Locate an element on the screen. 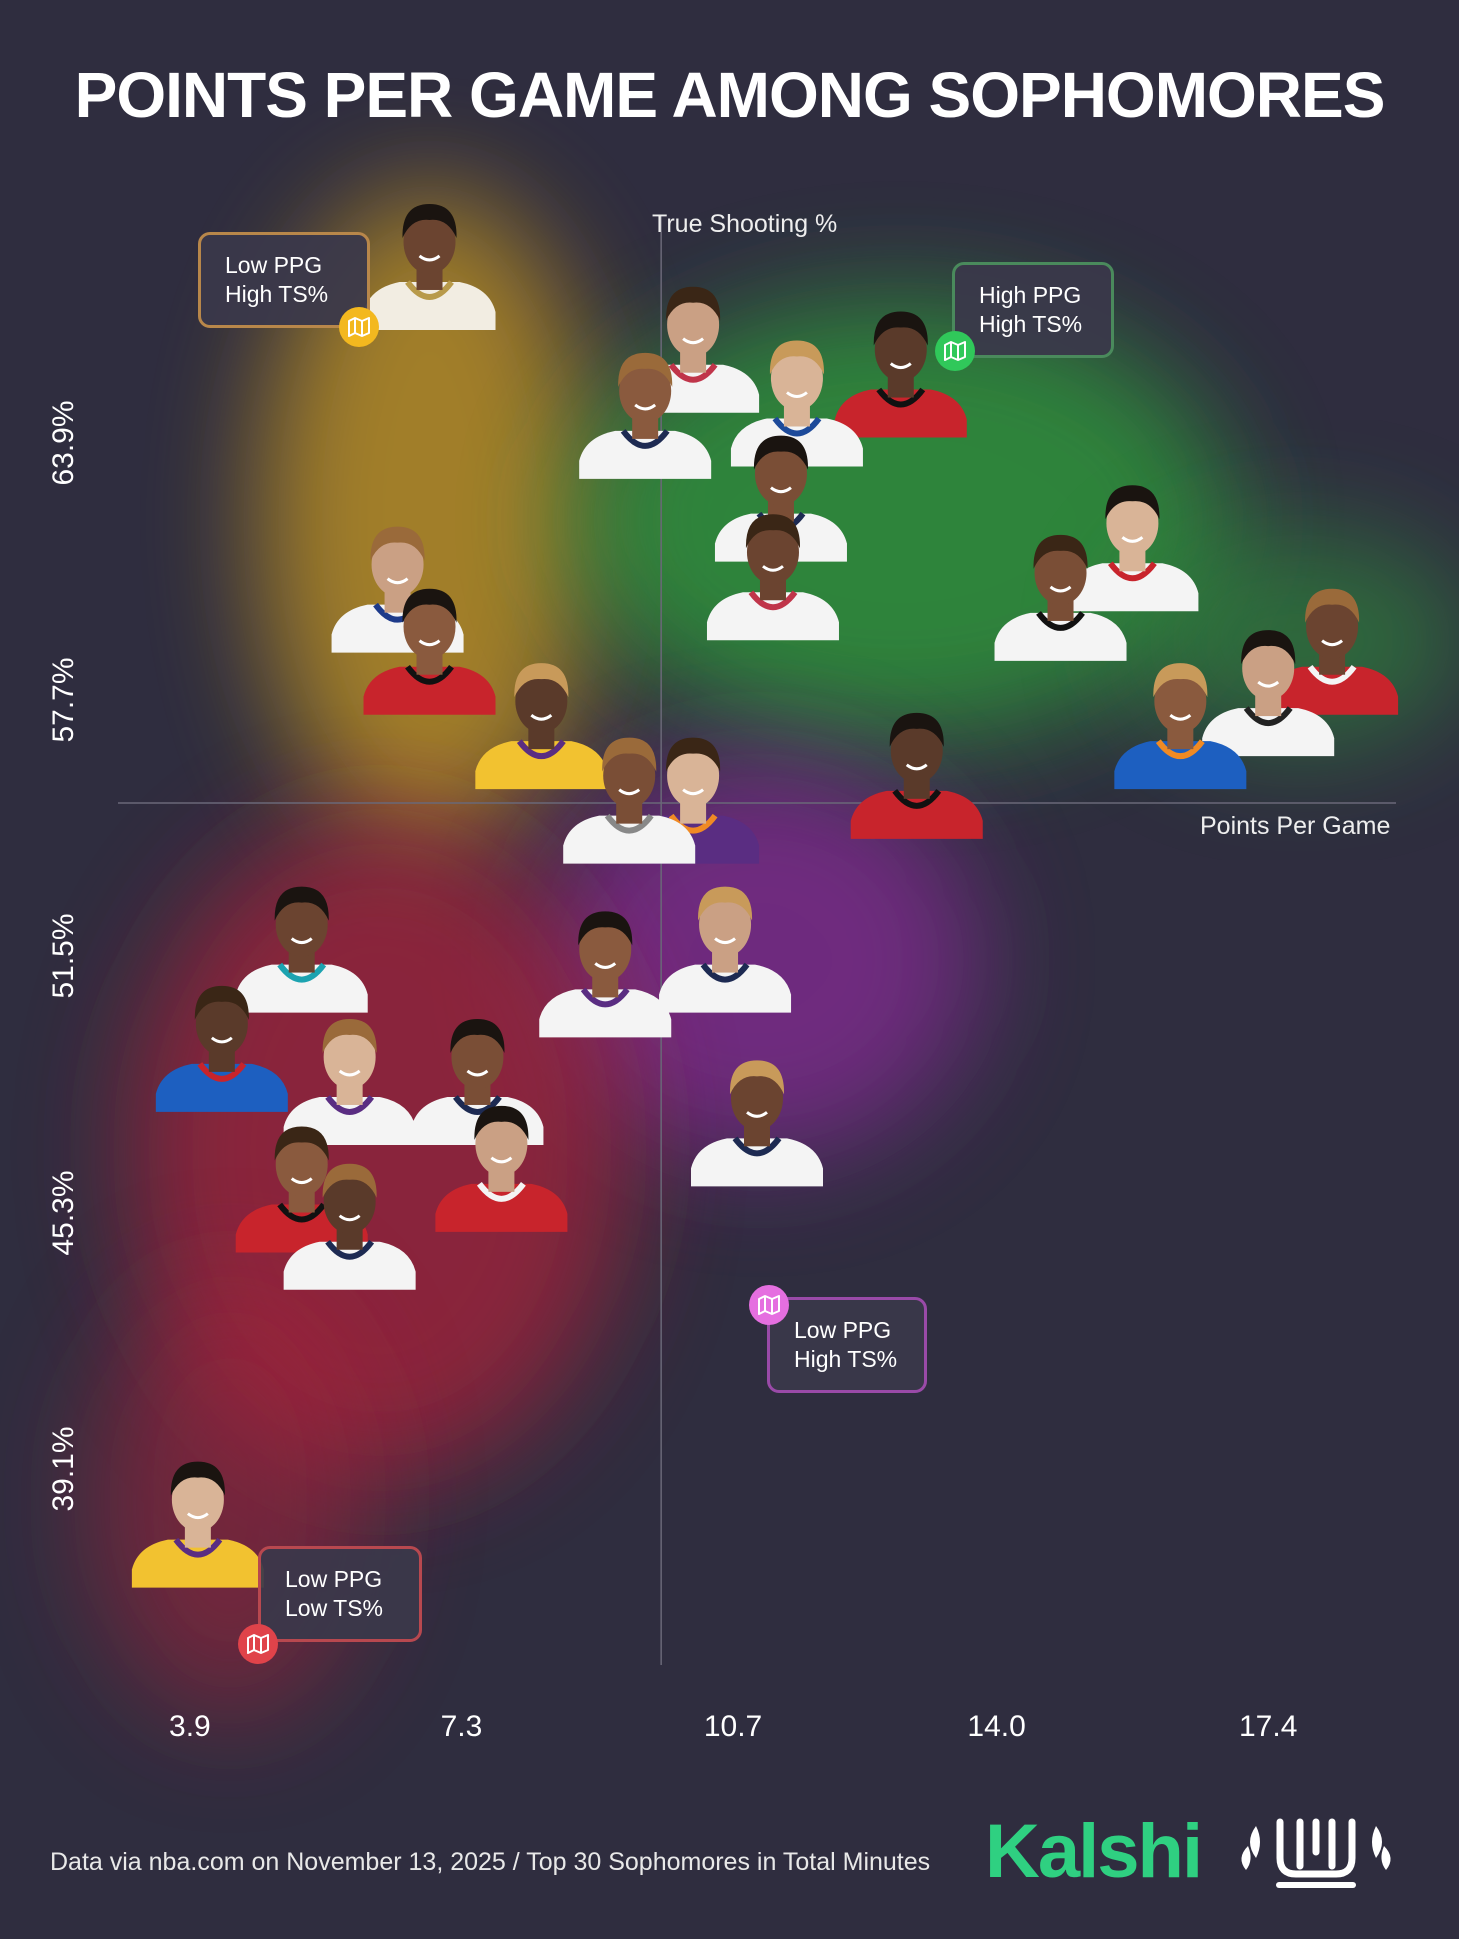 The image size is (1459, 1939). x-tick-label: 7.3 is located at coordinates (461, 1726).